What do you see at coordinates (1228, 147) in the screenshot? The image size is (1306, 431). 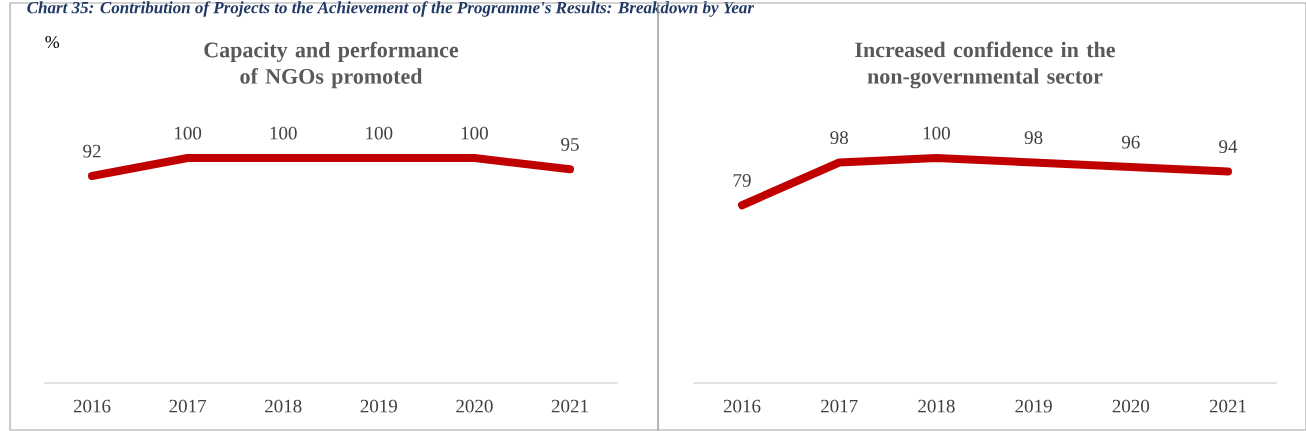 I see `data-label: 94` at bounding box center [1228, 147].